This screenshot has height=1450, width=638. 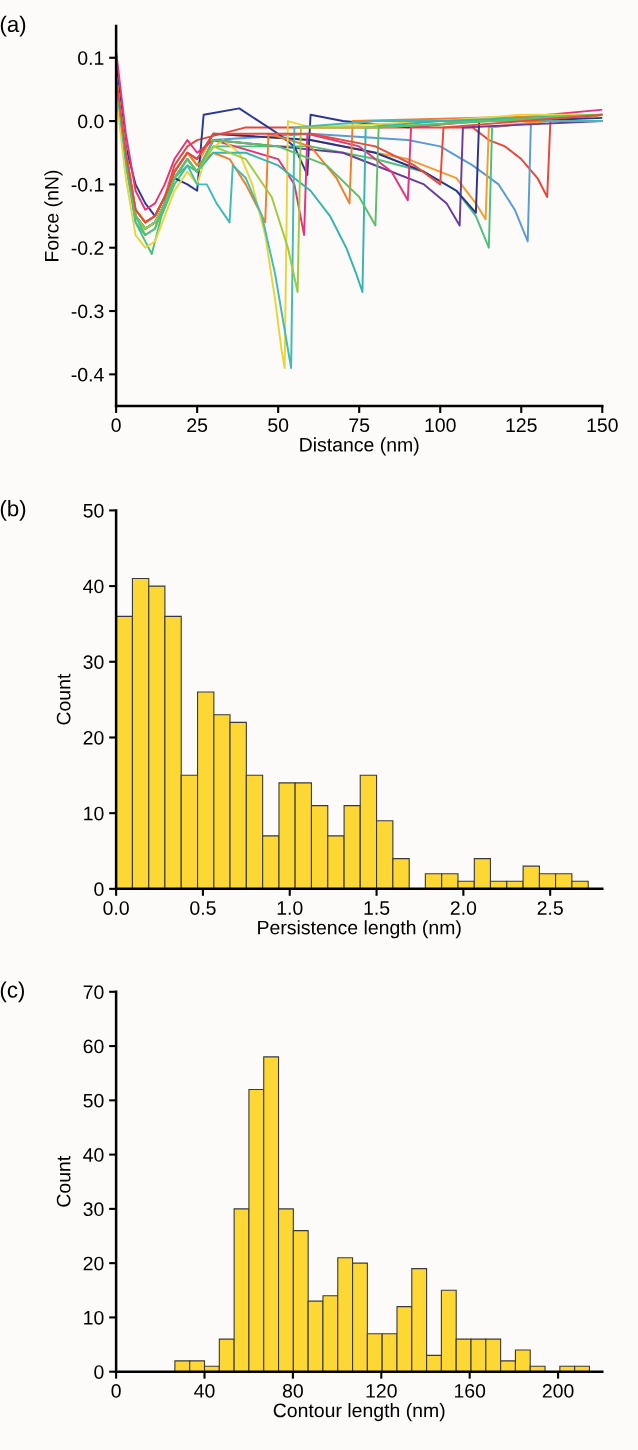 I want to click on x-tick-label: 200, so click(x=558, y=1391).